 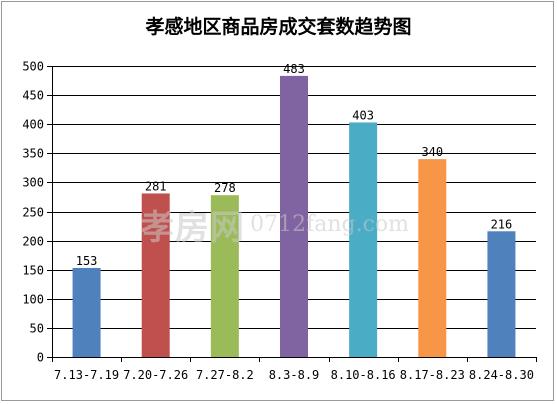 What do you see at coordinates (363, 239) in the screenshot?
I see `bar-8.10-8.16` at bounding box center [363, 239].